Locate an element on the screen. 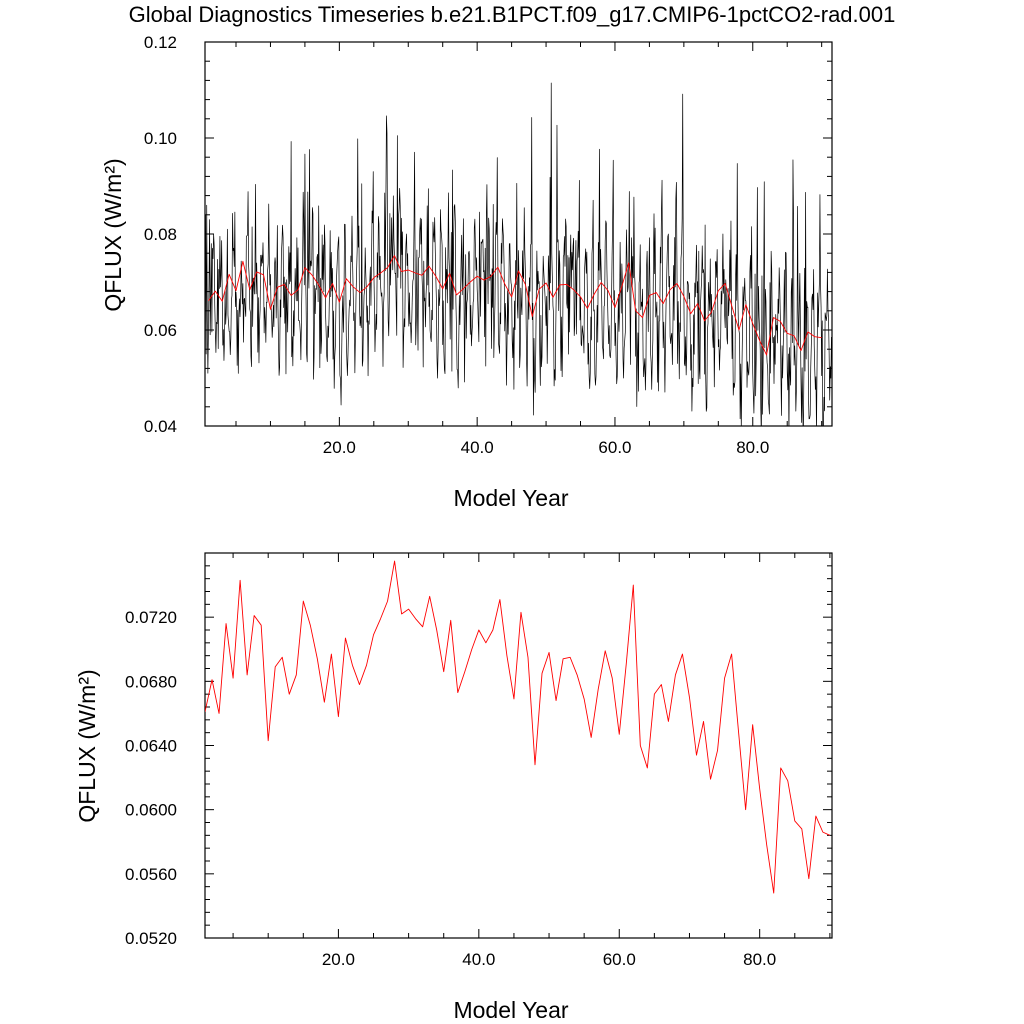 The width and height of the screenshot is (1024, 1024). y-tick-label: 0.12 is located at coordinates (160, 42).